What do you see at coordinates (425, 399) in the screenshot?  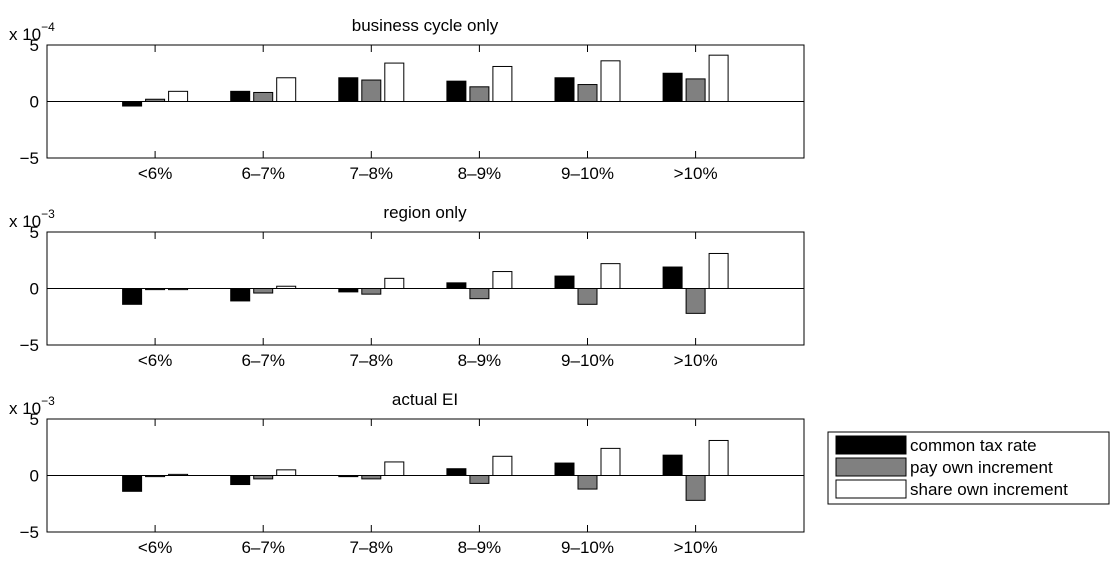 I see `chart-title: actual EI` at bounding box center [425, 399].